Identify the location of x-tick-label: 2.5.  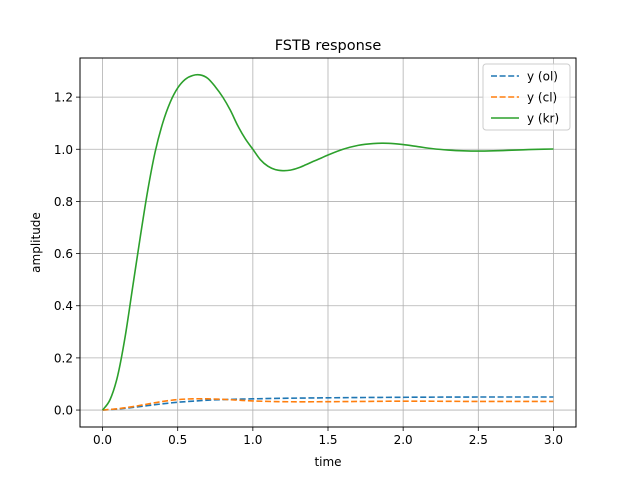
(478, 440).